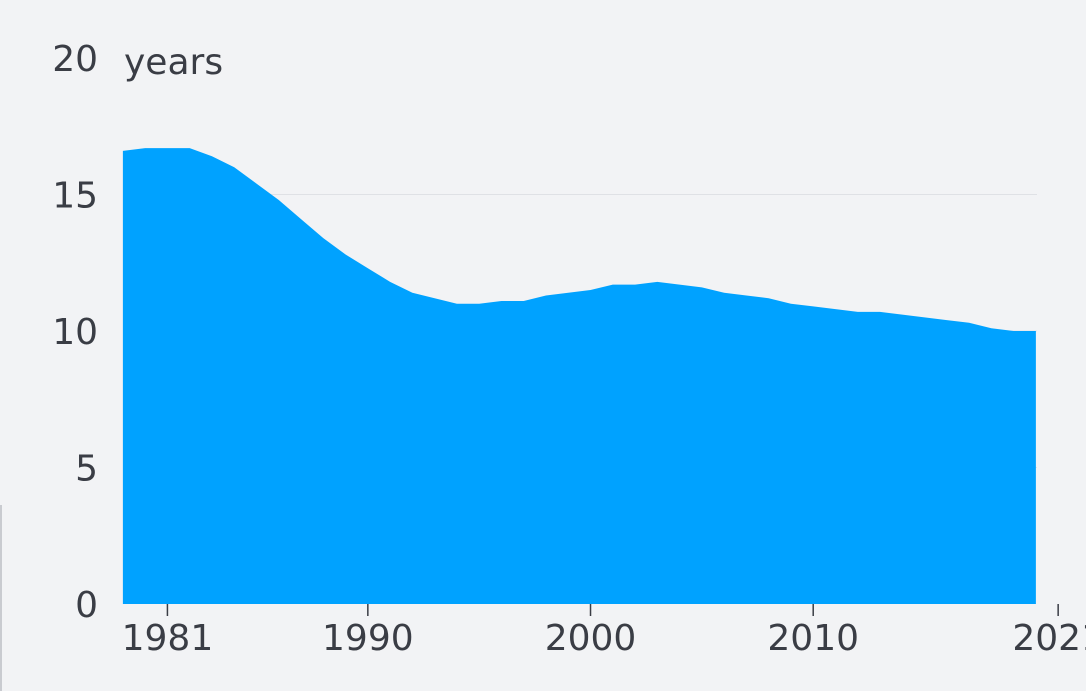 This screenshot has width=1086, height=691. I want to click on y-tick-label: 10, so click(75, 332).